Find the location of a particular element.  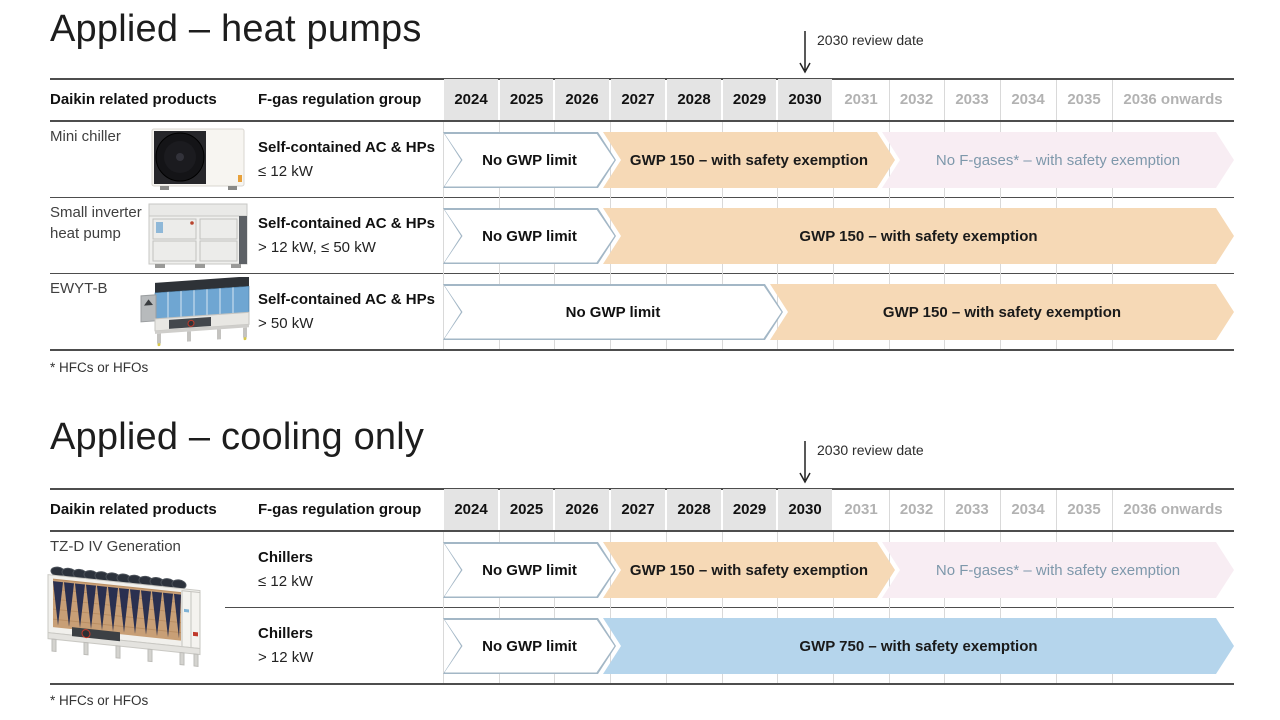

small-inverter-heat-pump-image is located at coordinates (198, 235).